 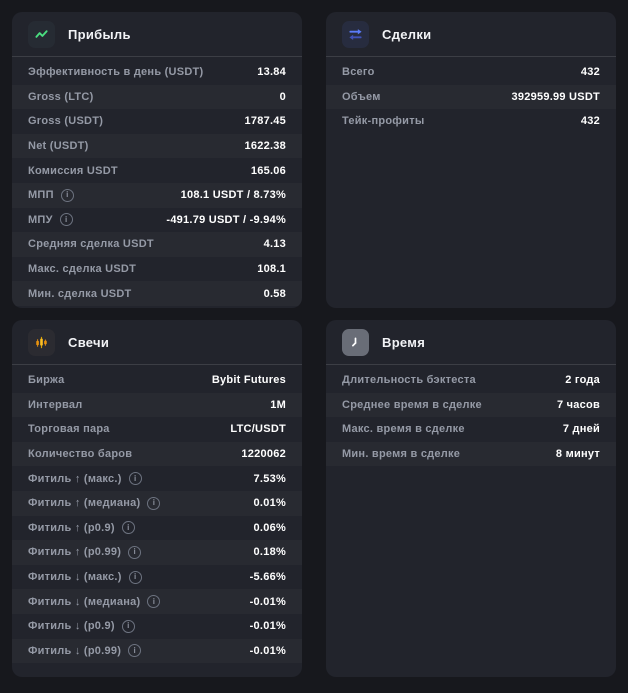 I want to click on stat-value: 0, so click(x=282, y=96).